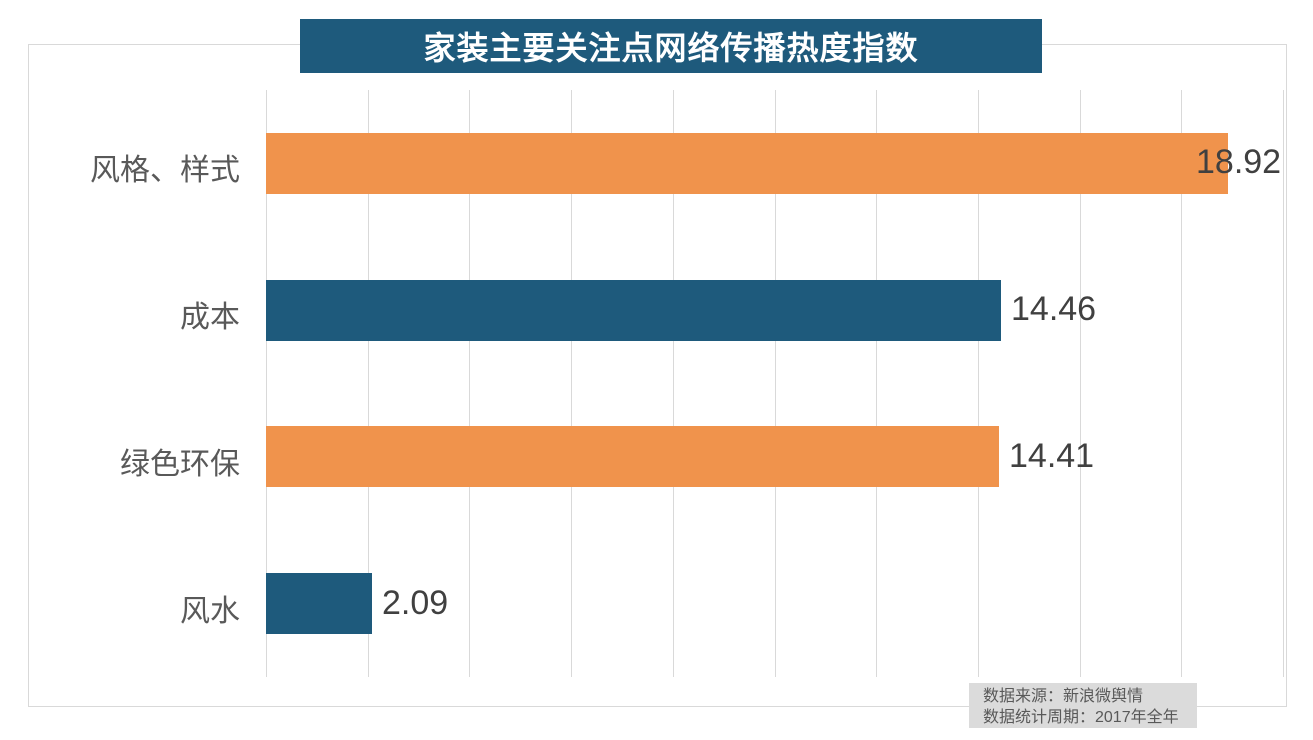  I want to click on category-label: 风格、样式, so click(165, 171).